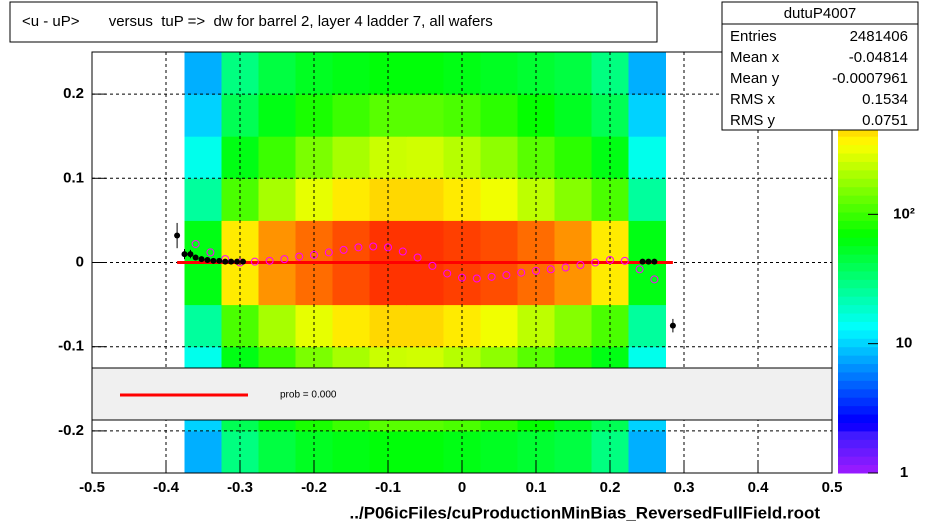 This screenshot has height=532, width=926. I want to click on stats-title: dutuP4007, so click(820, 13).